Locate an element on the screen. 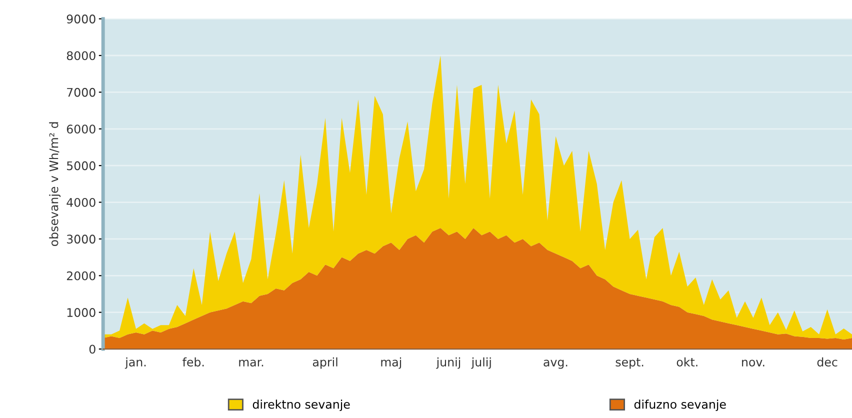 This screenshot has height=418, width=852. y-tick-label: 8000 is located at coordinates (81, 55).